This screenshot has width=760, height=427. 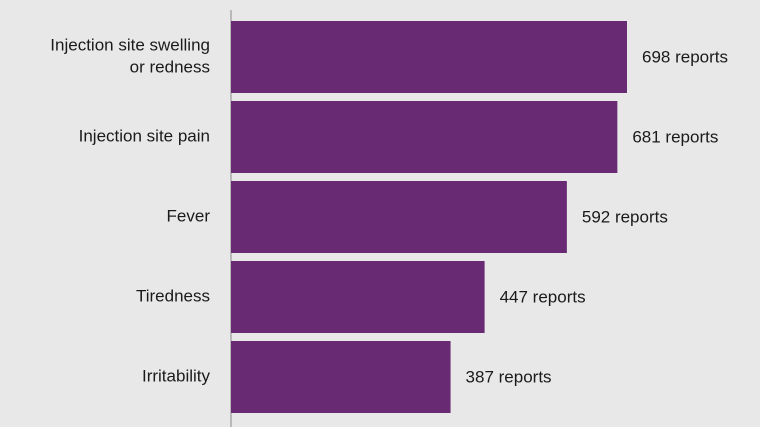 I want to click on category-label: Tiredness, so click(x=173, y=295).